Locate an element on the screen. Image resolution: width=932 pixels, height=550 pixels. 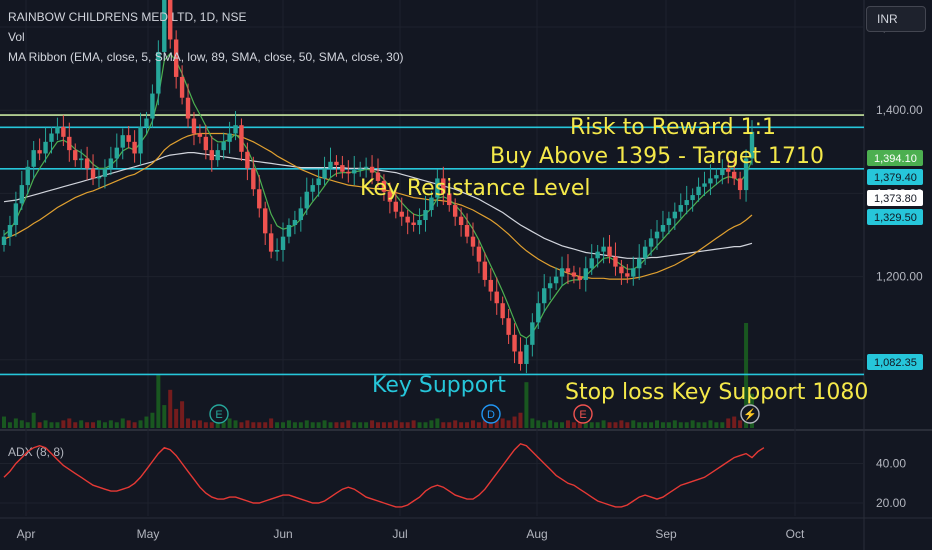
price-label: 1,394.10 is located at coordinates (895, 159).